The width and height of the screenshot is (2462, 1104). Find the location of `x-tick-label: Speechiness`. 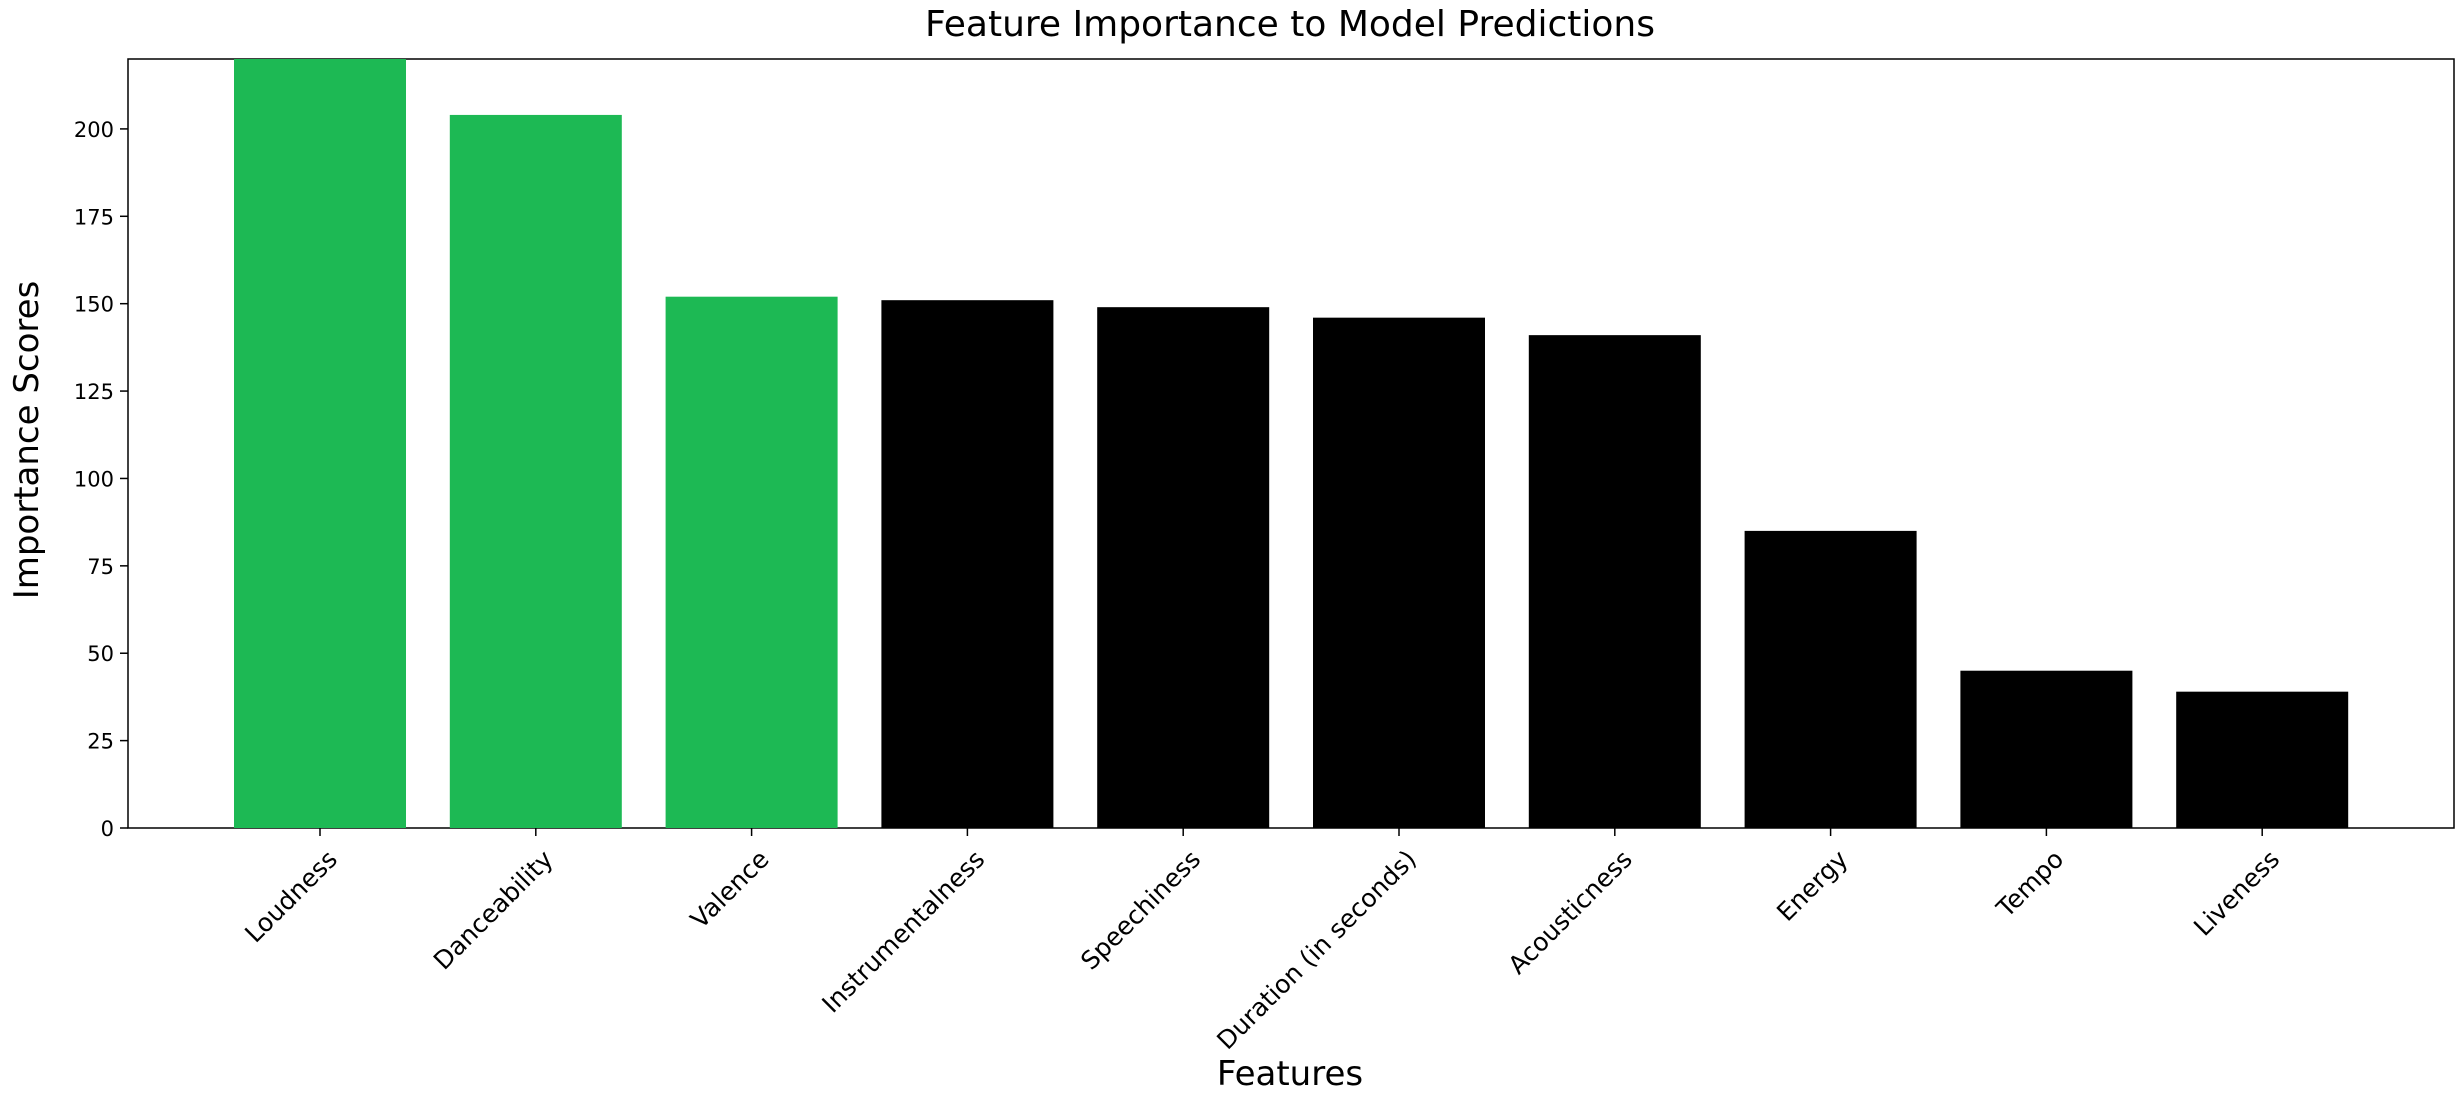

x-tick-label: Speechiness is located at coordinates (1140, 909).